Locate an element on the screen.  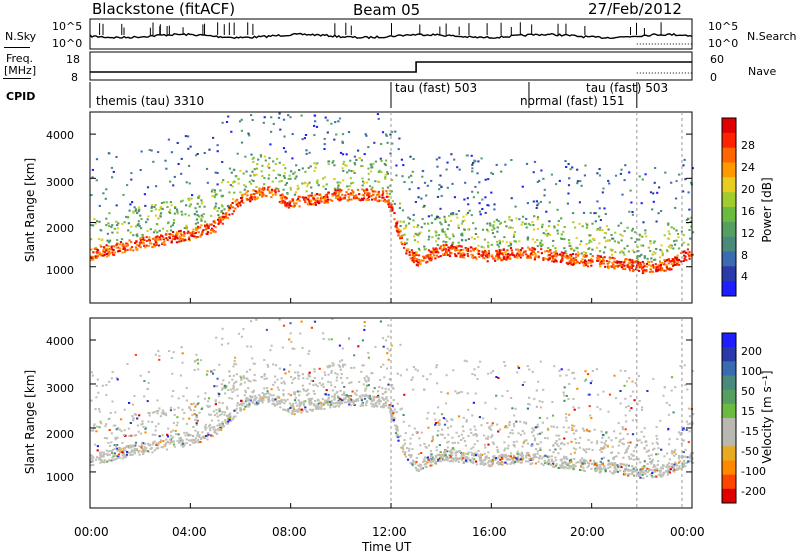
freq-unit-underline is located at coordinates (17, 78).